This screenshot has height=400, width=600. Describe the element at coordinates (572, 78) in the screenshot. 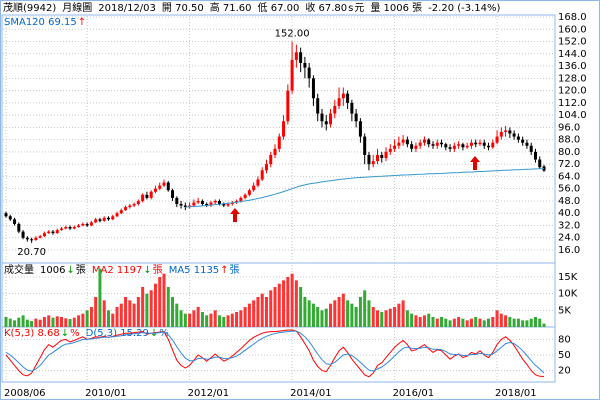

I see `y-tick-label: 128.0` at that location.